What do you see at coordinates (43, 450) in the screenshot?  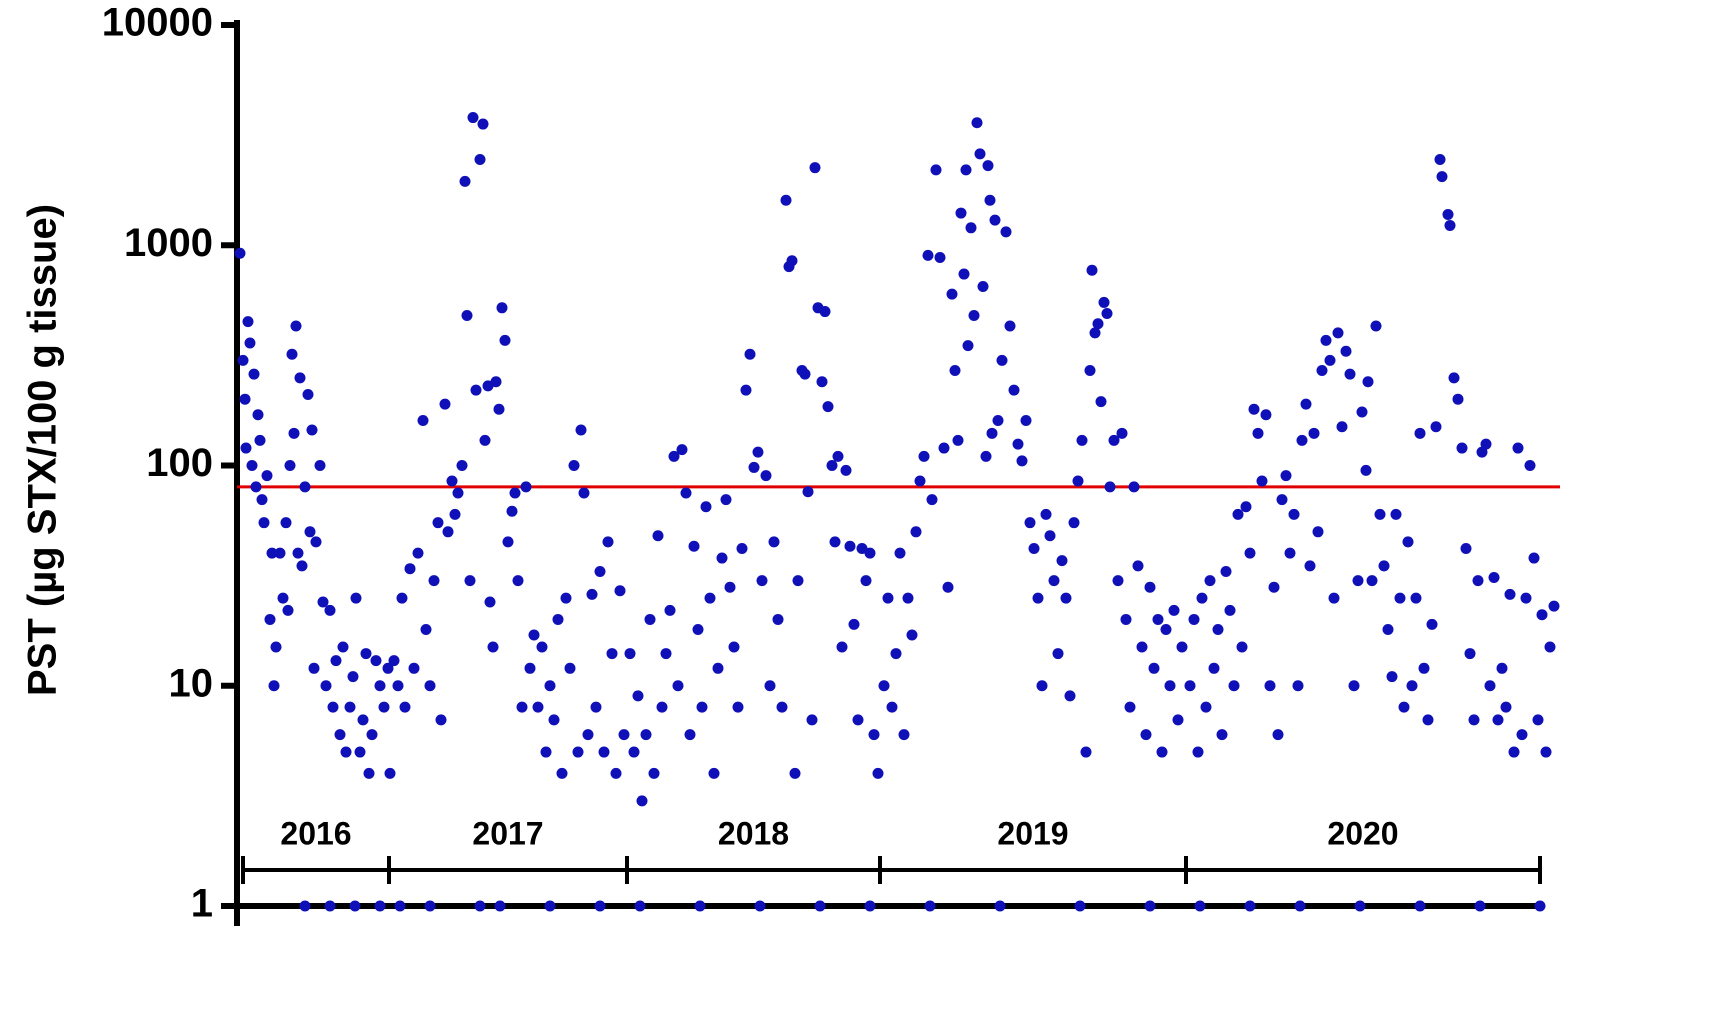 I see `y-axis-label: PST (µg STX/100 g tissue)` at bounding box center [43, 450].